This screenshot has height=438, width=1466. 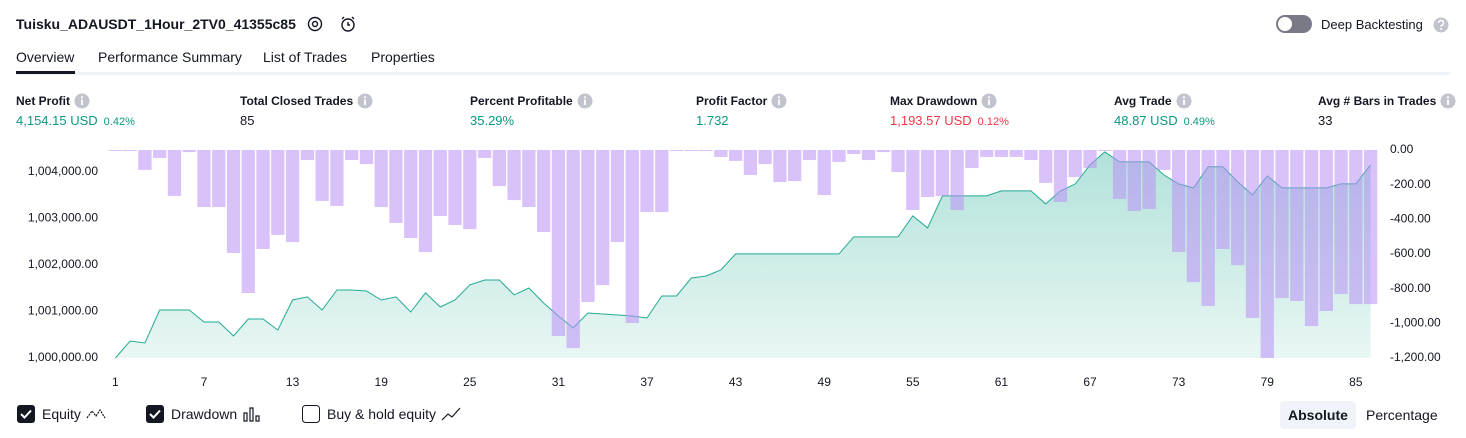 What do you see at coordinates (315, 24) in the screenshot?
I see `settings-icon` at bounding box center [315, 24].